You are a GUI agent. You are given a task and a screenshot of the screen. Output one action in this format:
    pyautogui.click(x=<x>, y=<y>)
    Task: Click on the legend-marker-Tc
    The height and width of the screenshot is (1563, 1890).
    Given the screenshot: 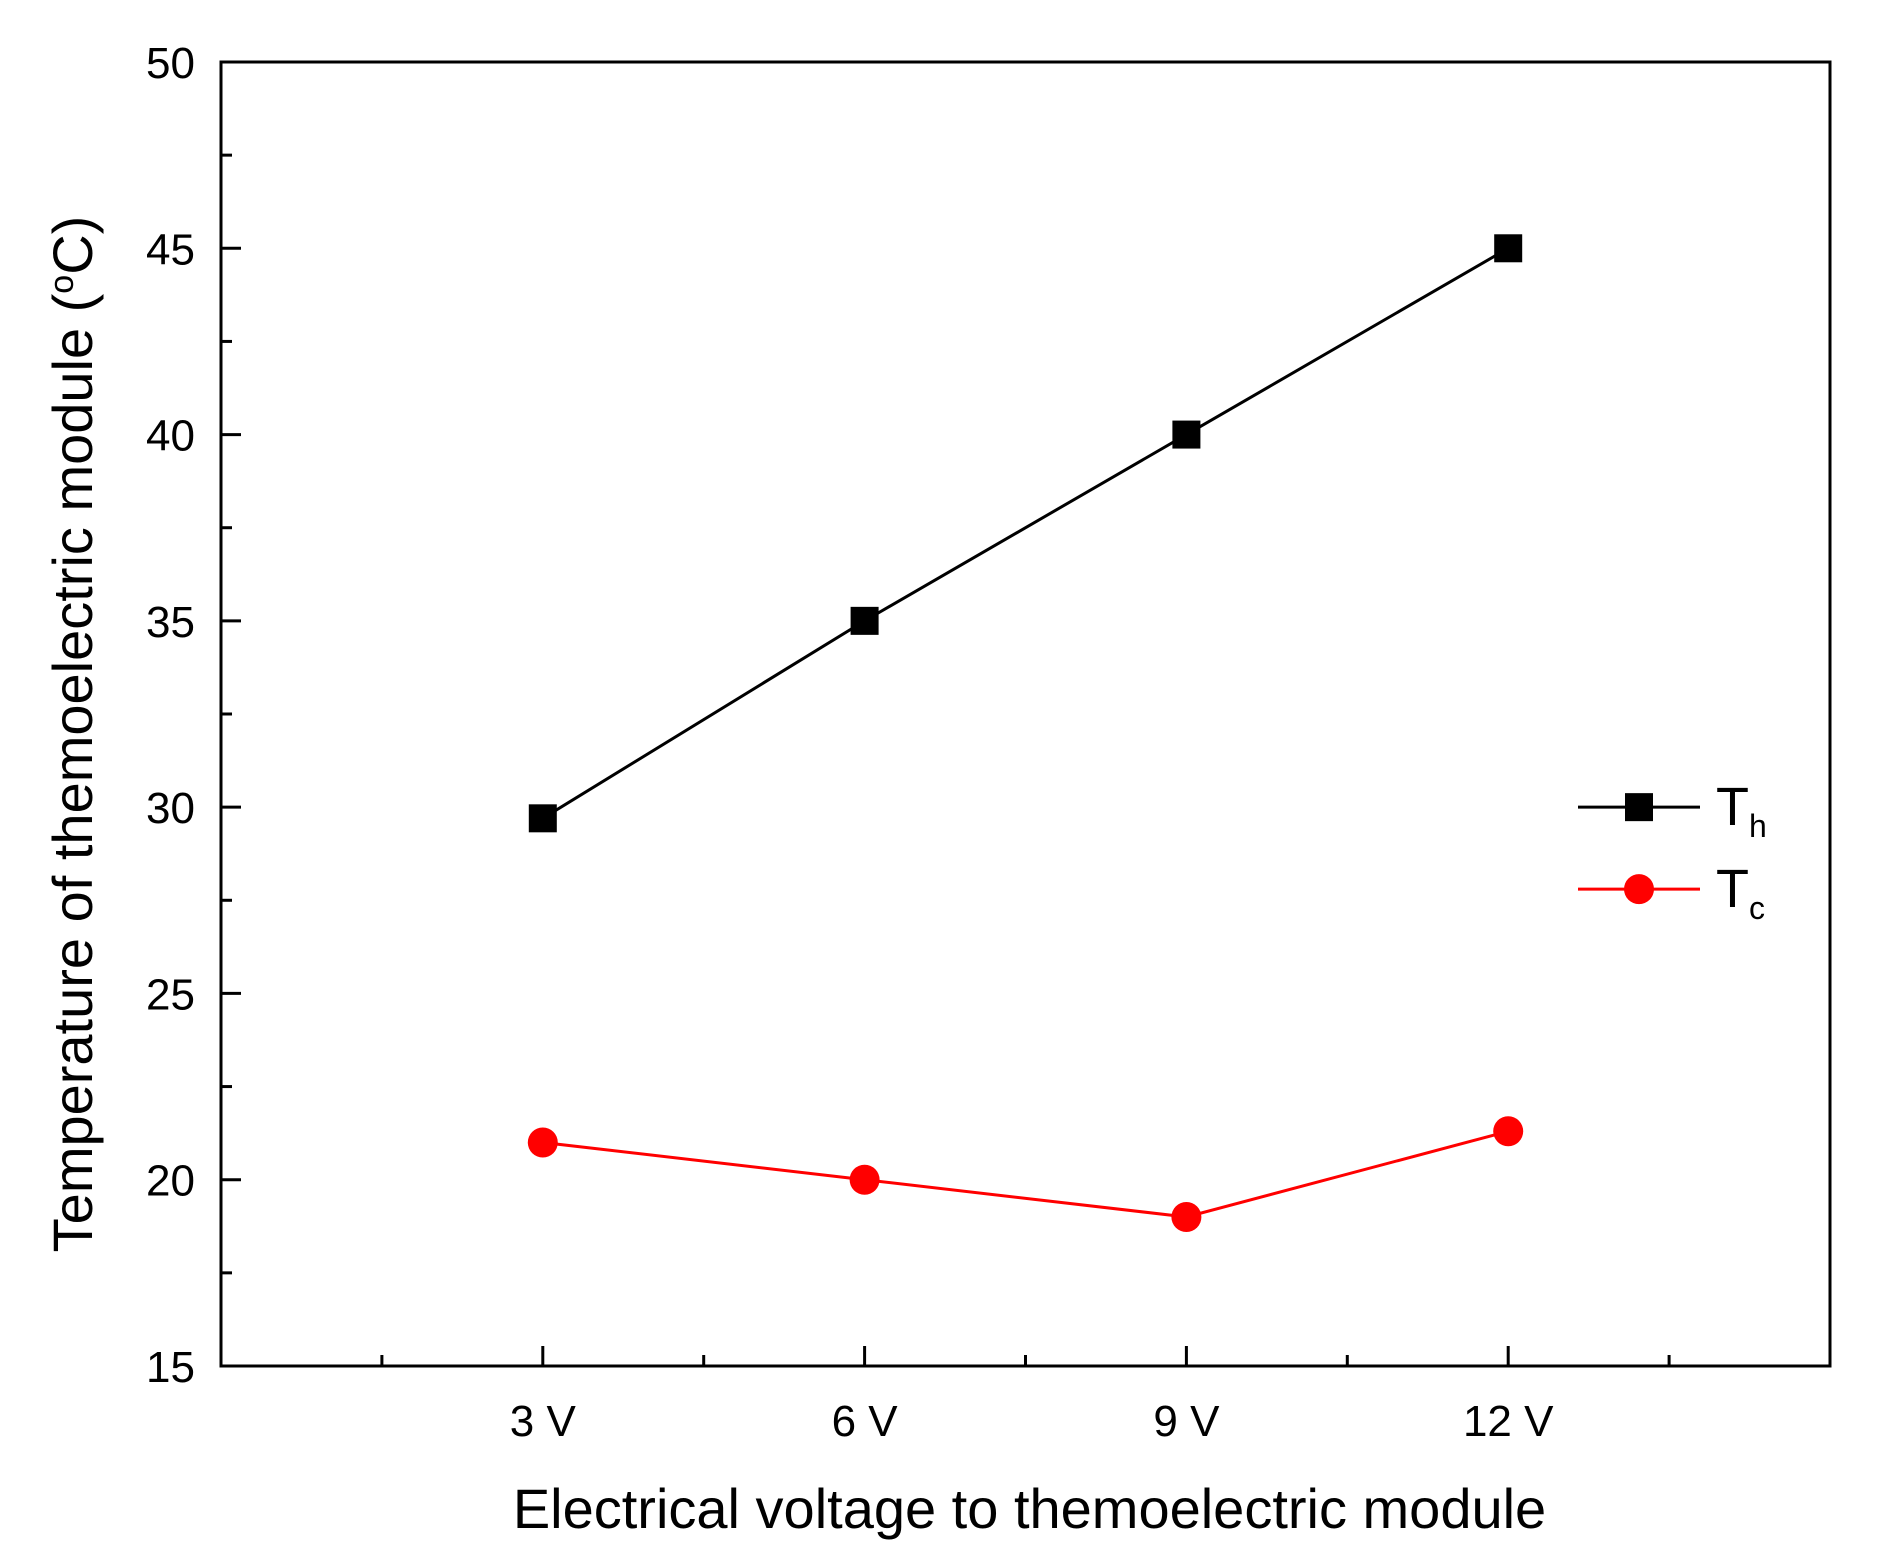 What is the action you would take?
    pyautogui.click(x=1639, y=889)
    